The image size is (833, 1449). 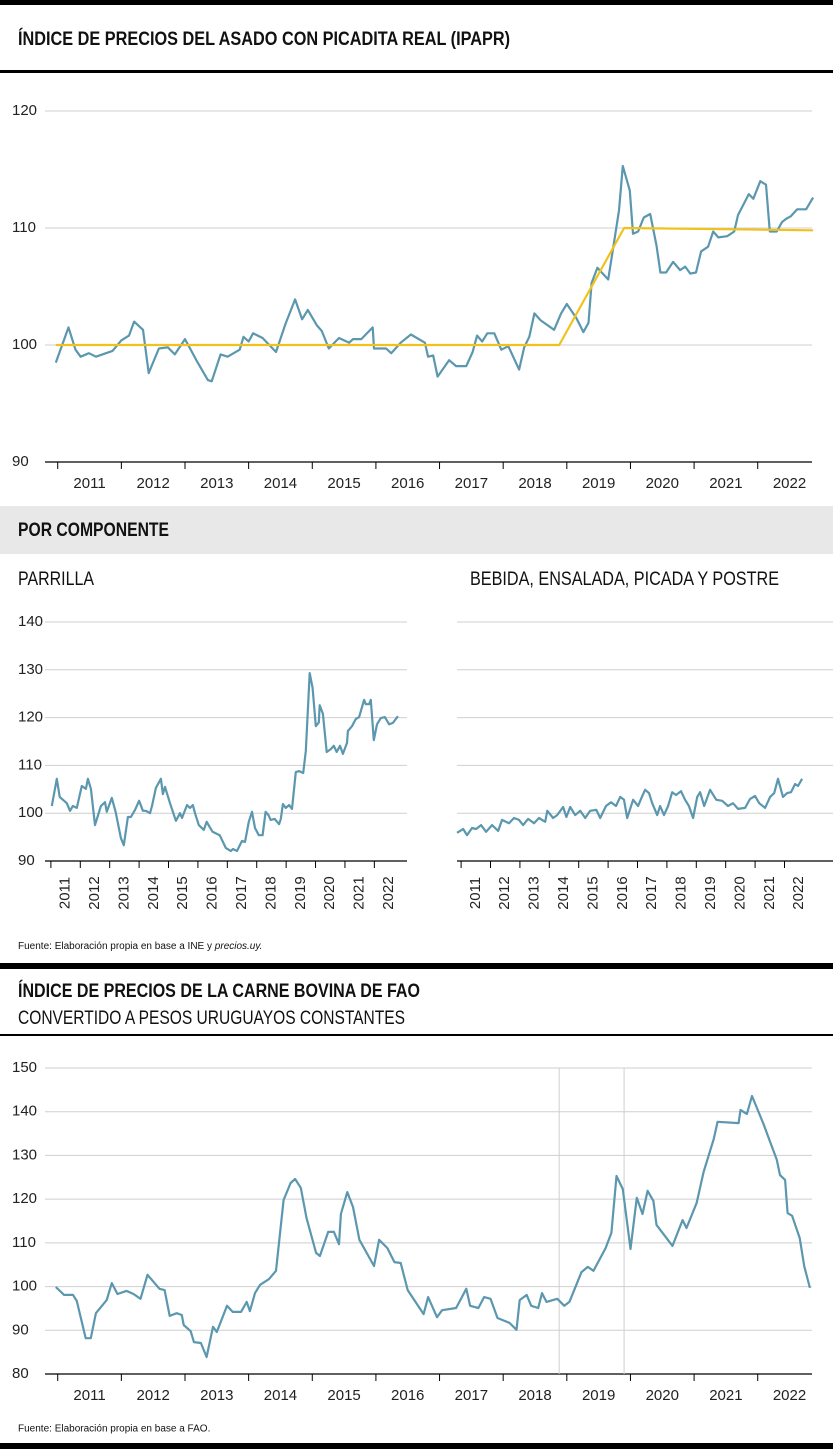 I want to click on chart-title: BEBIDA, ENSALADA, PICADA Y POSTRE, so click(x=624, y=579).